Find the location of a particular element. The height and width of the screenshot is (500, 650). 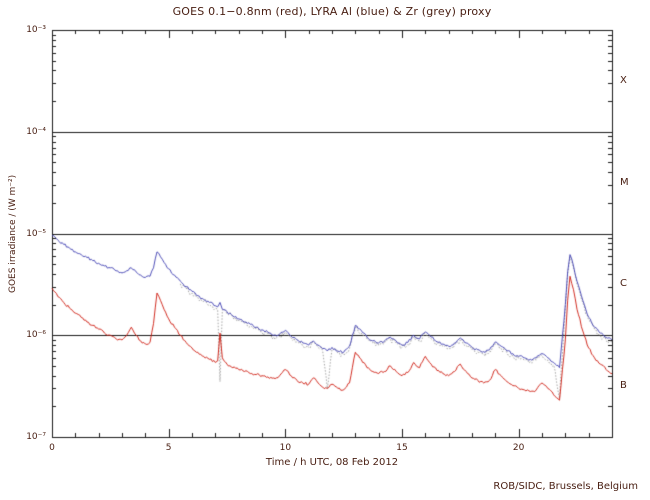

y-axis-label: GOES irradiance / (W m⁻²) is located at coordinates (13, 233).